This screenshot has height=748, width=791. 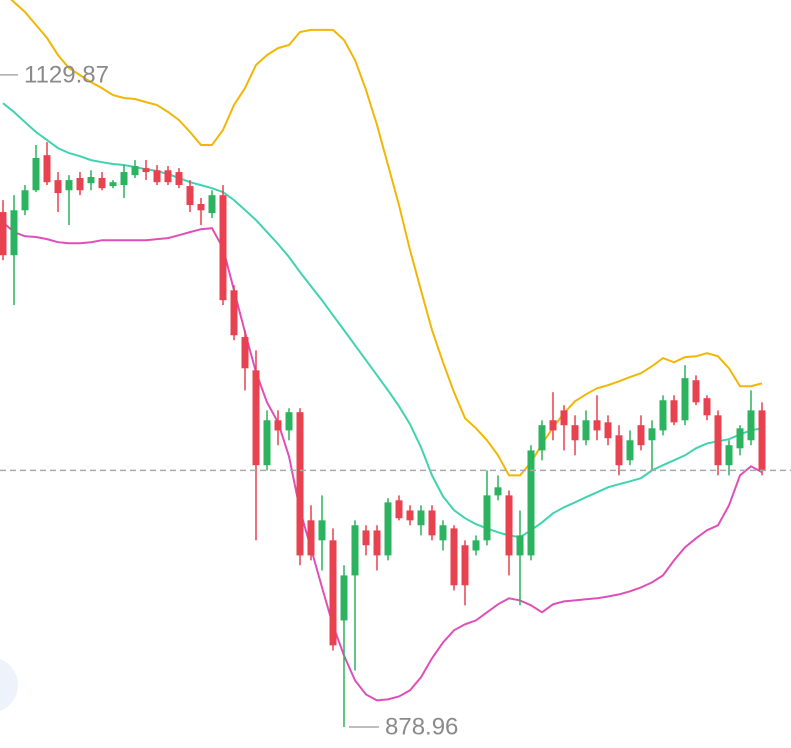 What do you see at coordinates (421, 726) in the screenshot?
I see `min-price-label: 878.96` at bounding box center [421, 726].